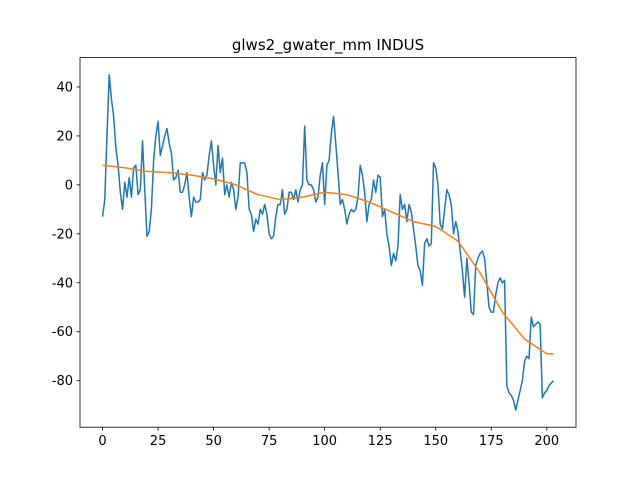 Image resolution: width=640 pixels, height=484 pixels. What do you see at coordinates (64, 136) in the screenshot?
I see `y-tick-label: 20` at bounding box center [64, 136].